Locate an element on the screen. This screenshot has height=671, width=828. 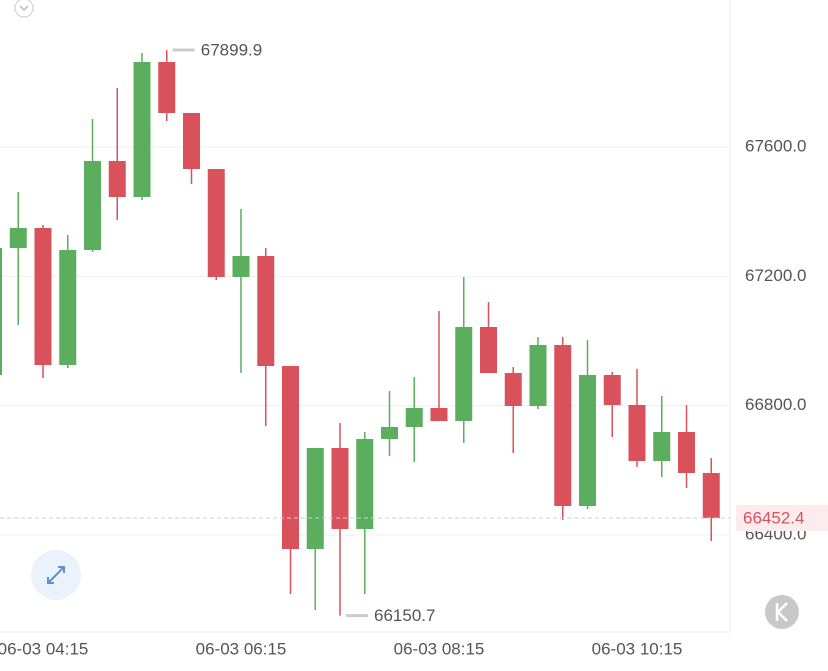
y-tick-label: 67600.0 is located at coordinates (775, 145).